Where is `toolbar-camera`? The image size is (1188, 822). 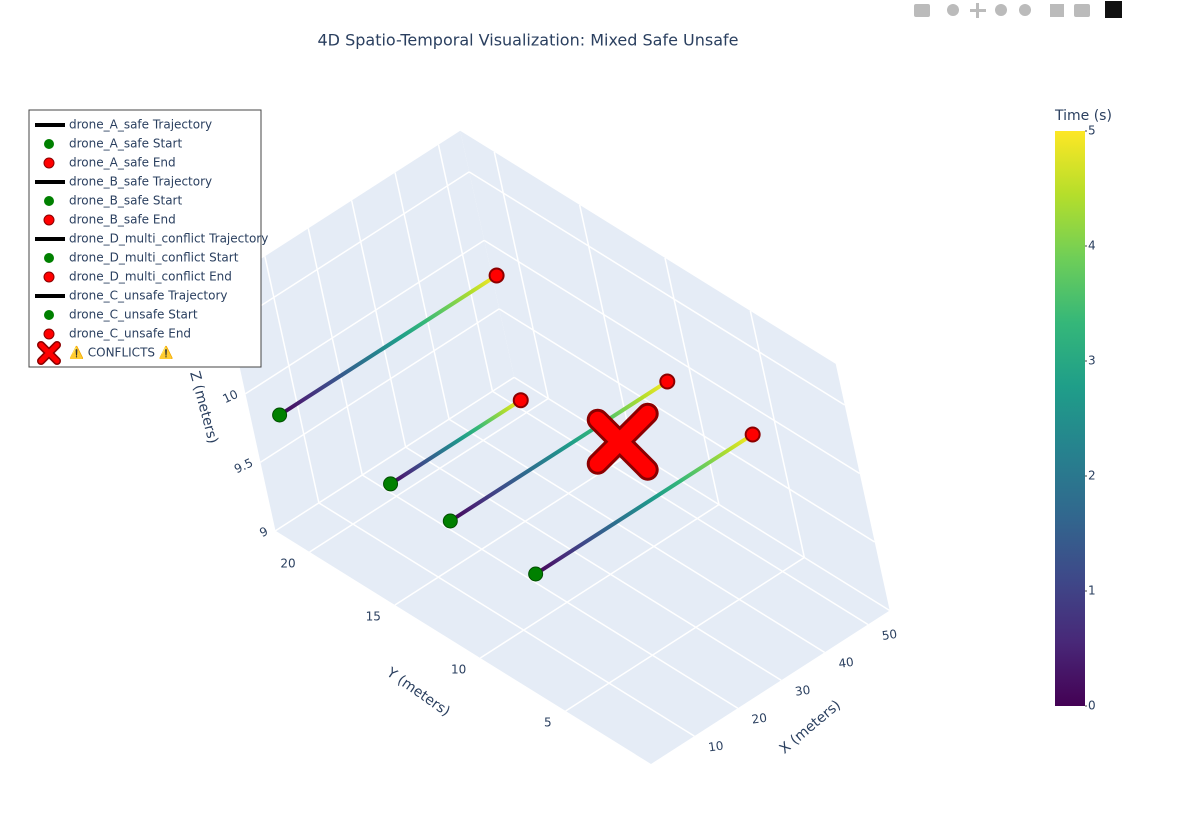 toolbar-camera is located at coordinates (922, 10).